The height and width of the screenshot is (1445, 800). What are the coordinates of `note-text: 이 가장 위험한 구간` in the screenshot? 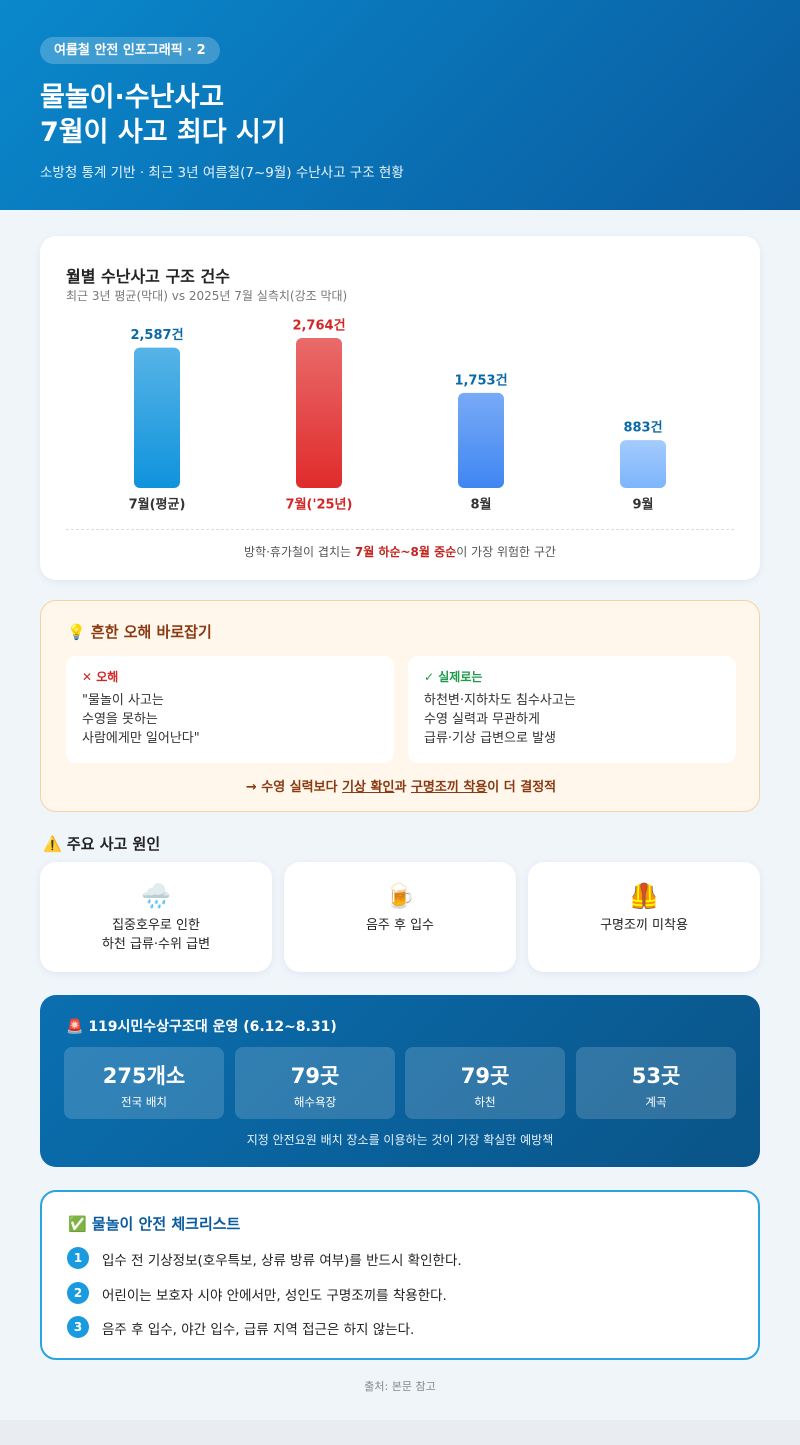 It's located at (506, 552).